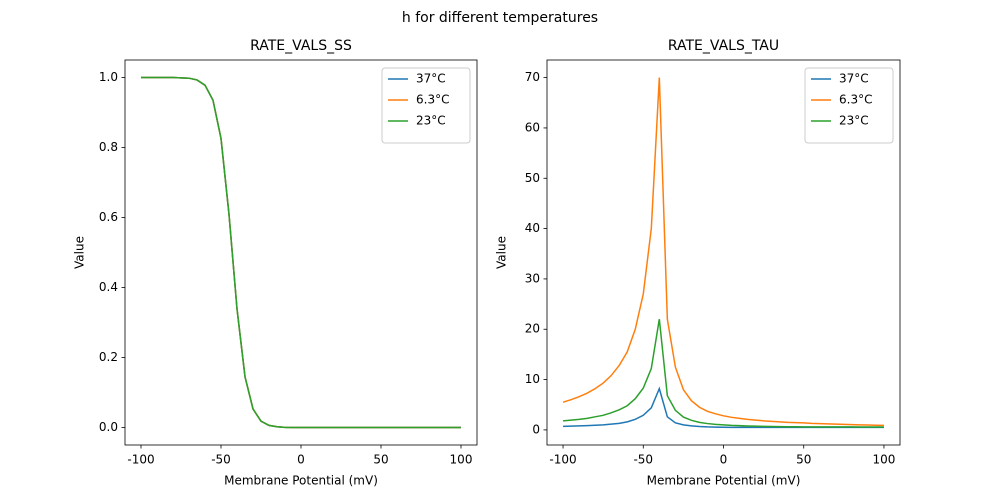 The image size is (1000, 500). Describe the element at coordinates (108, 427) in the screenshot. I see `y-tick-label: 0.0` at that location.